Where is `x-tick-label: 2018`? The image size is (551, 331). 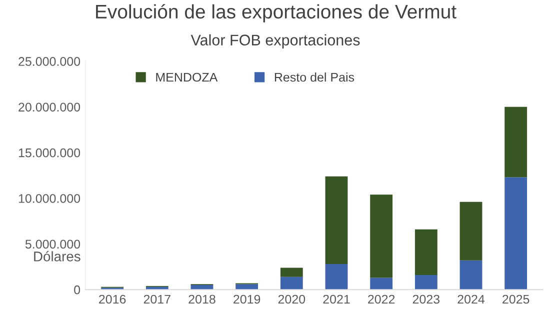 x-tick-label: 2018 is located at coordinates (202, 299).